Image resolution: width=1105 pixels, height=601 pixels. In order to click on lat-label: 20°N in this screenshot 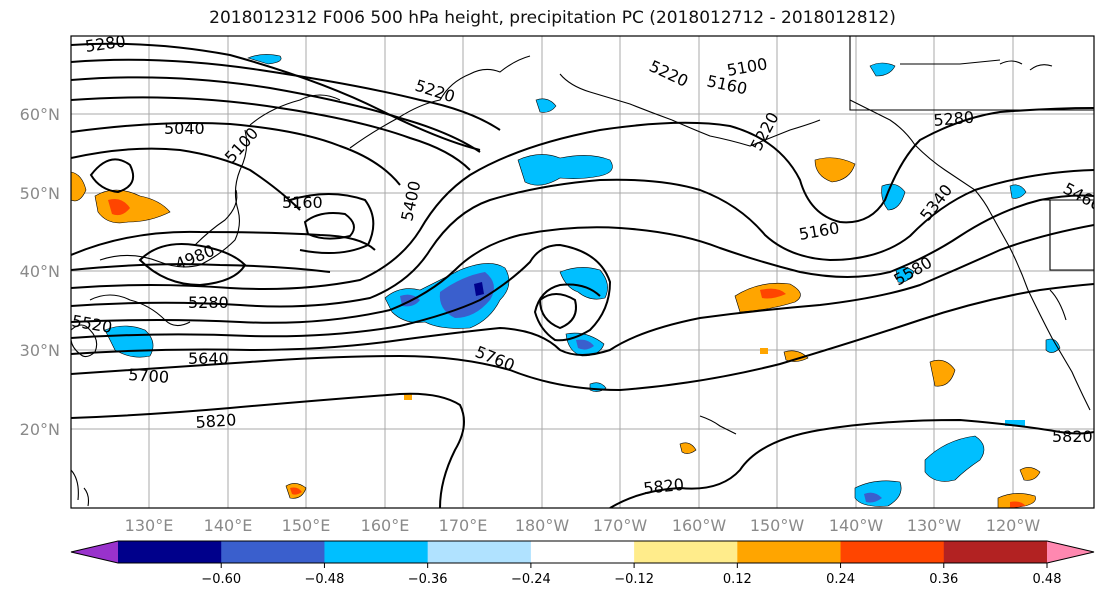, I will do `click(40, 429)`.